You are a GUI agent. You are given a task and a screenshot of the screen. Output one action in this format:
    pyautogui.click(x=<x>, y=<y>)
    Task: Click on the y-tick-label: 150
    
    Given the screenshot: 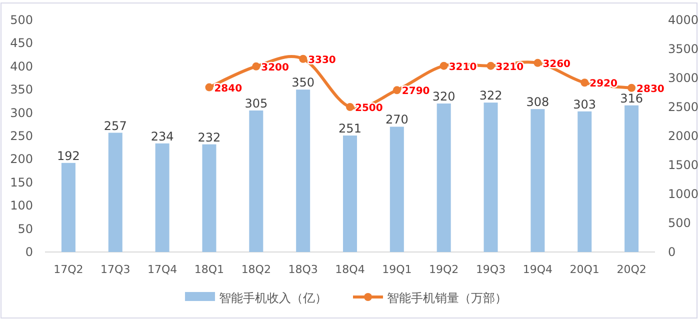 What is the action you would take?
    pyautogui.click(x=21, y=182)
    